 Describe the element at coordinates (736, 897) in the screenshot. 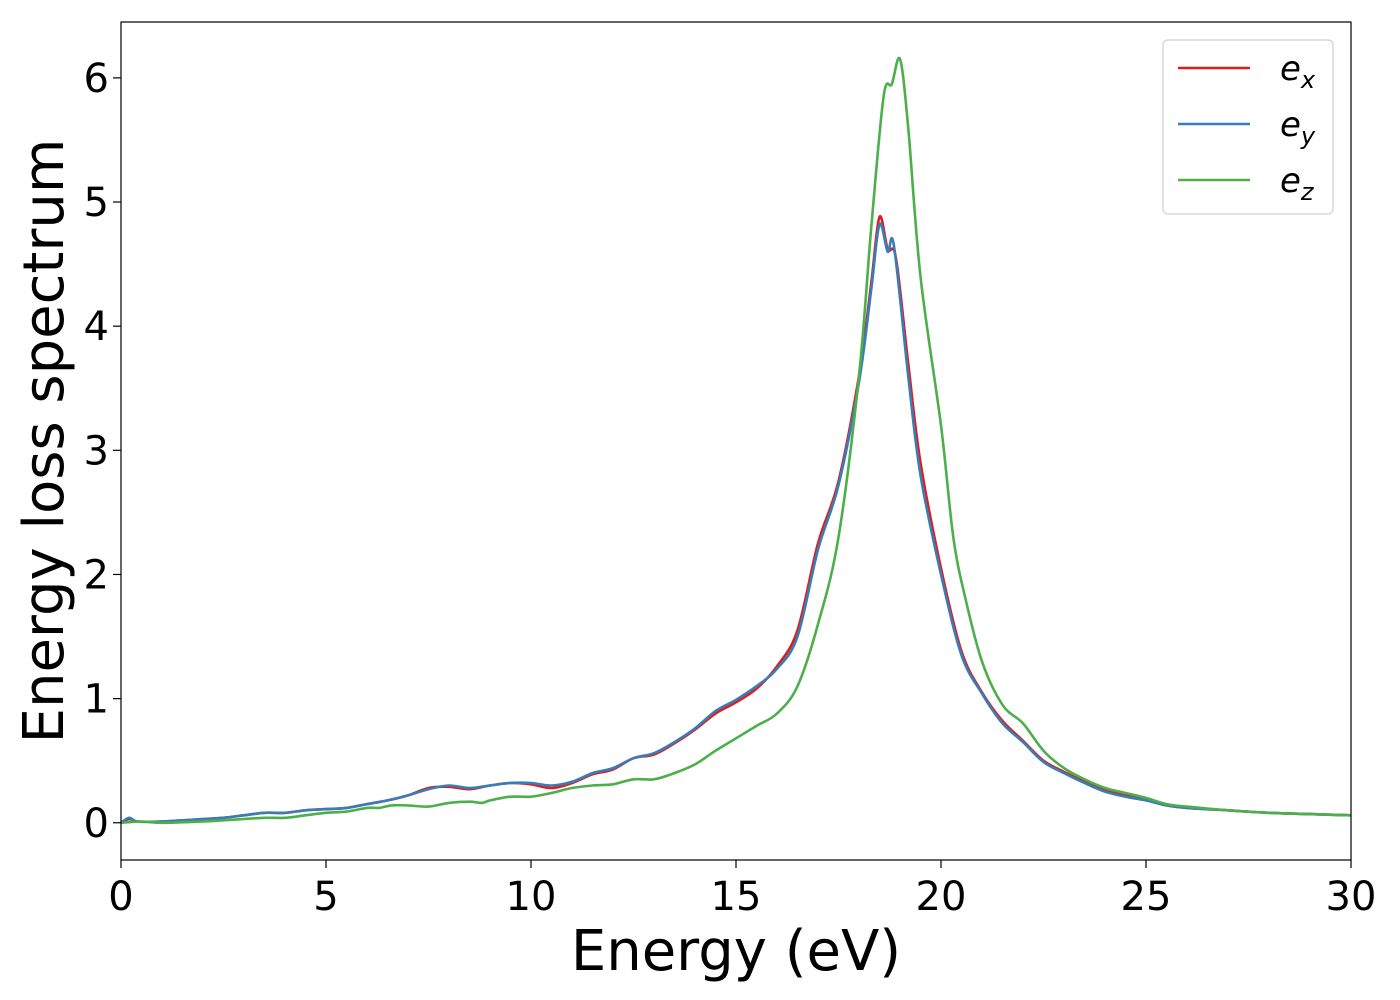

I see `x-tick-label: 15` at that location.